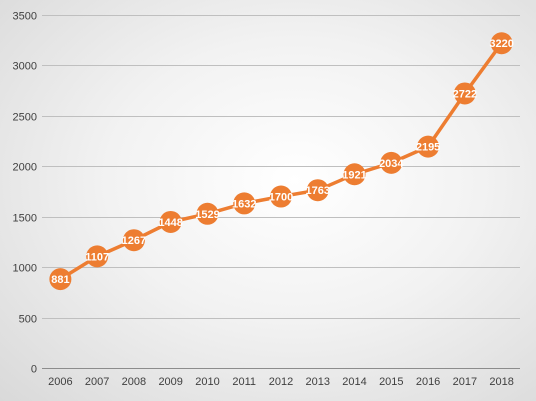 The image size is (536, 401). Describe the element at coordinates (501, 382) in the screenshot. I see `x-tick-label-2018: 2018` at that location.